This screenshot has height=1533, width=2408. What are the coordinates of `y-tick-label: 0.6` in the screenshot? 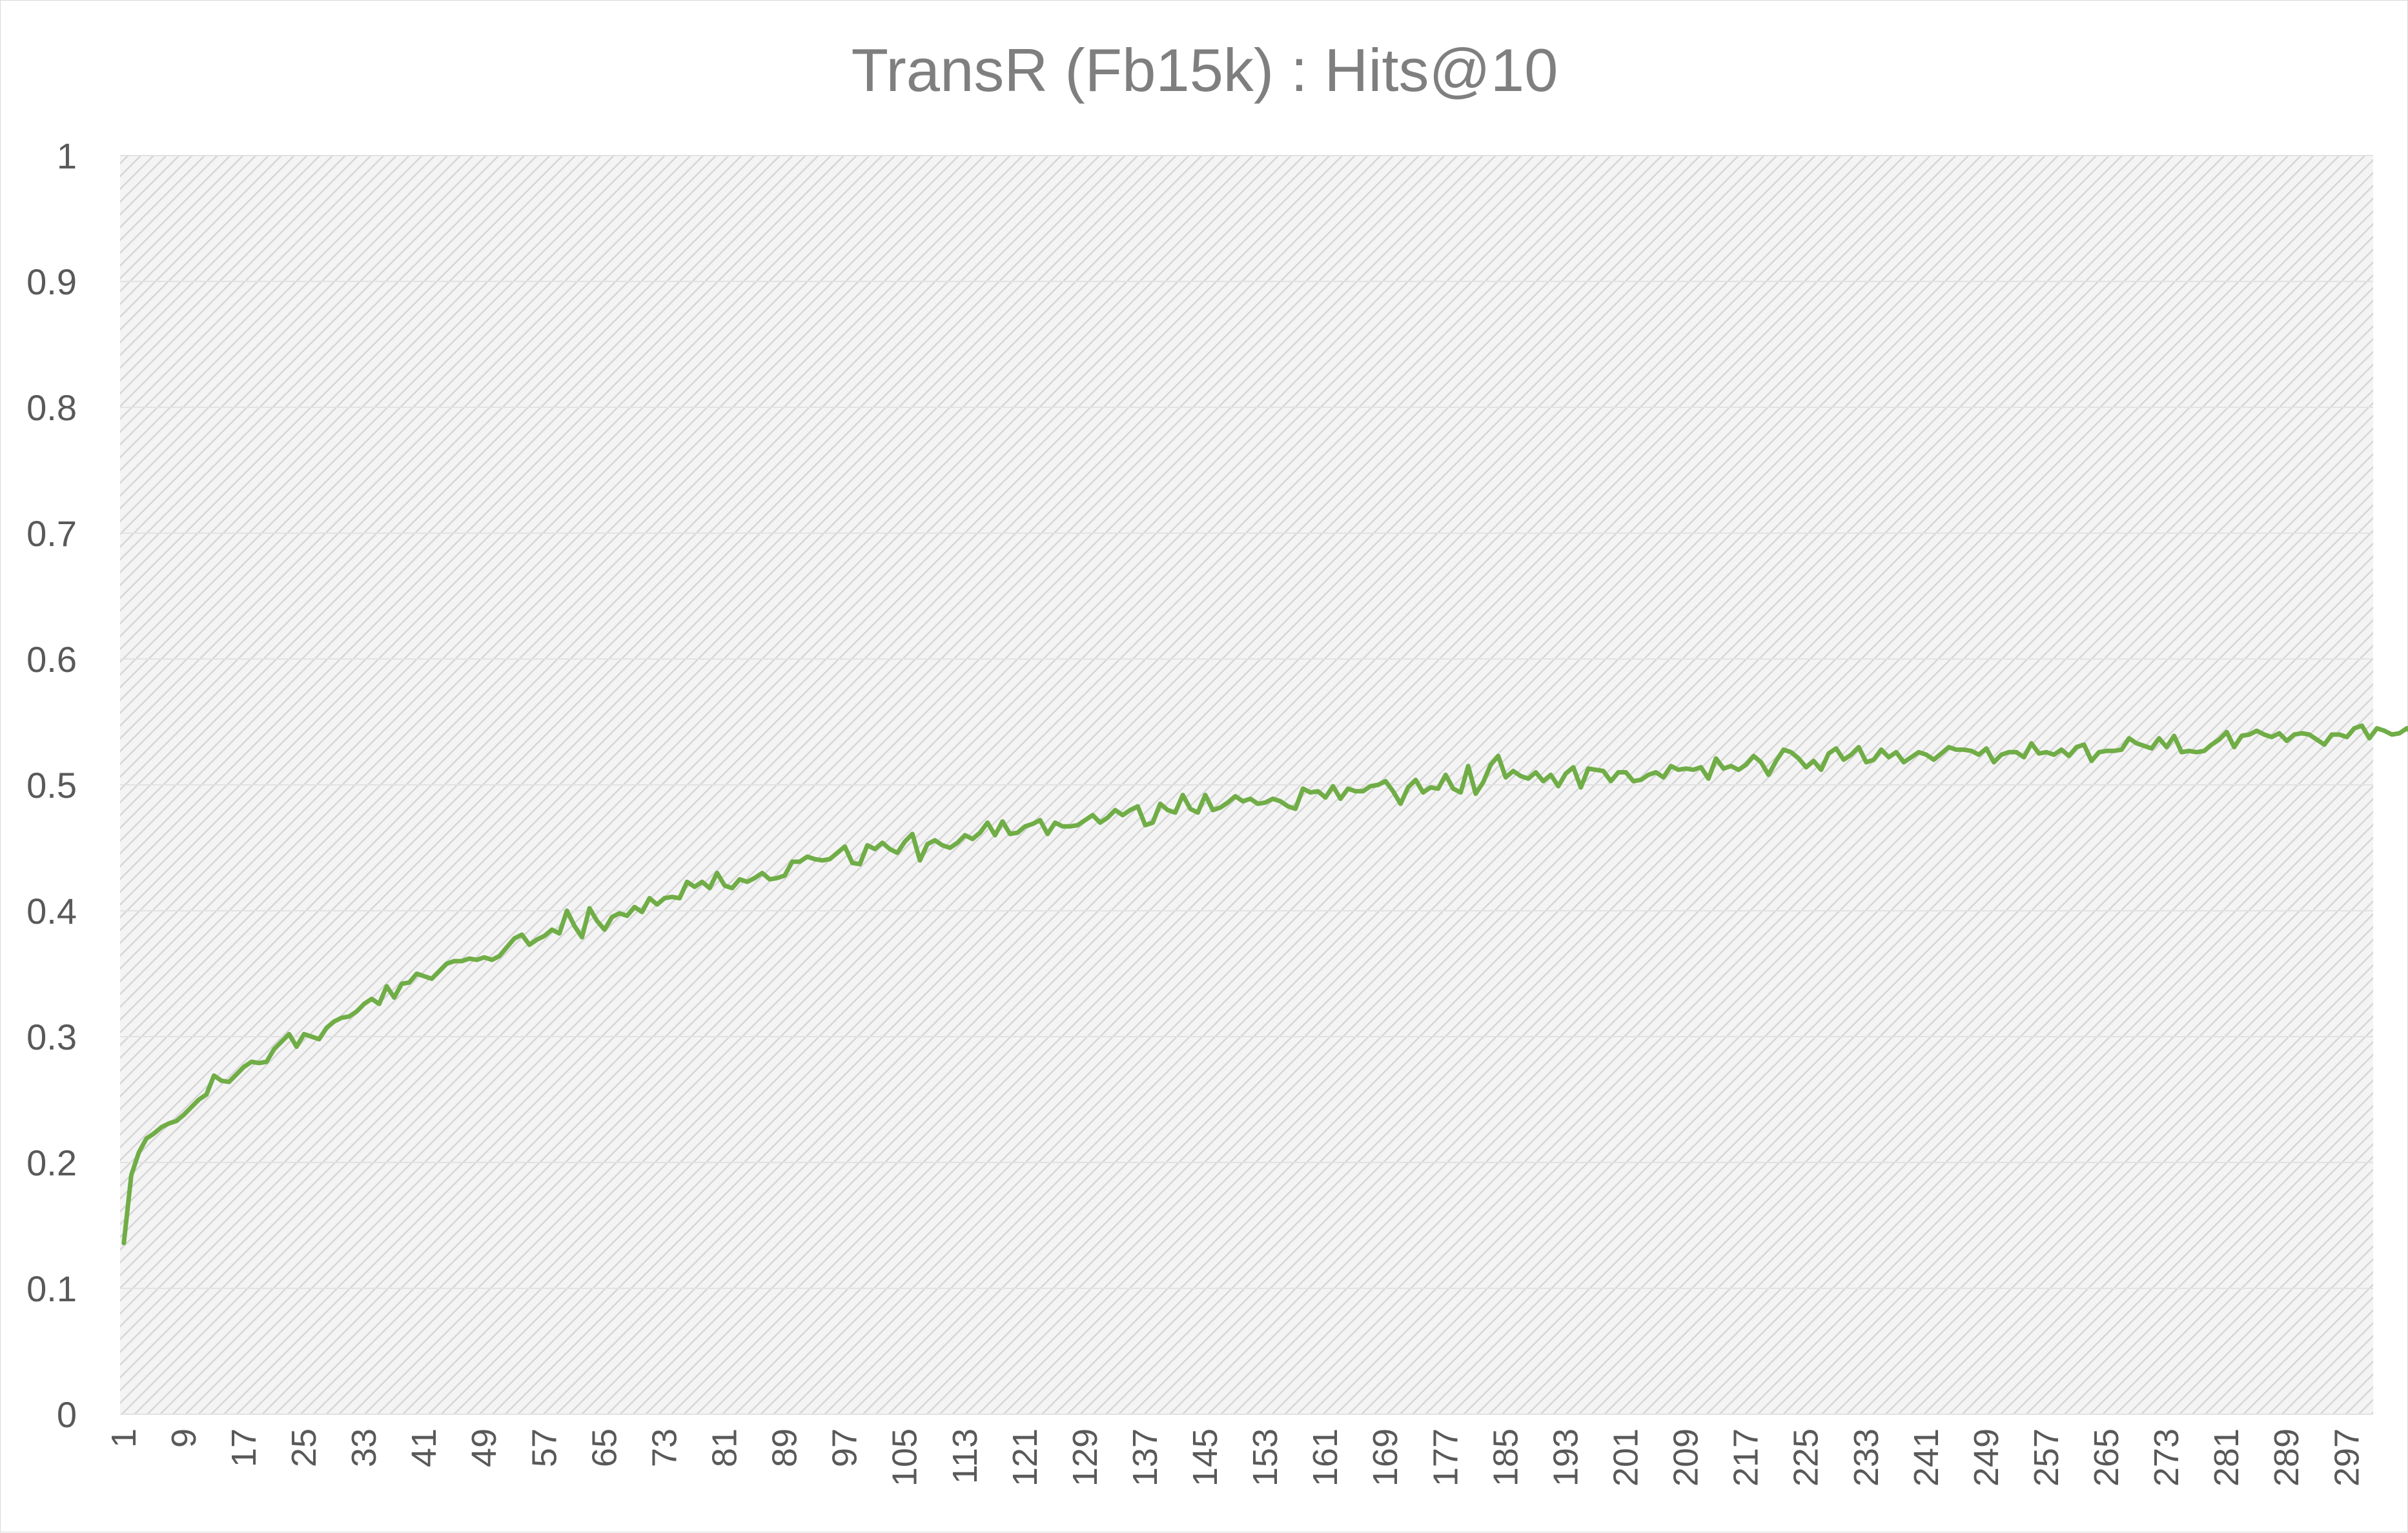 It's located at (51, 659).